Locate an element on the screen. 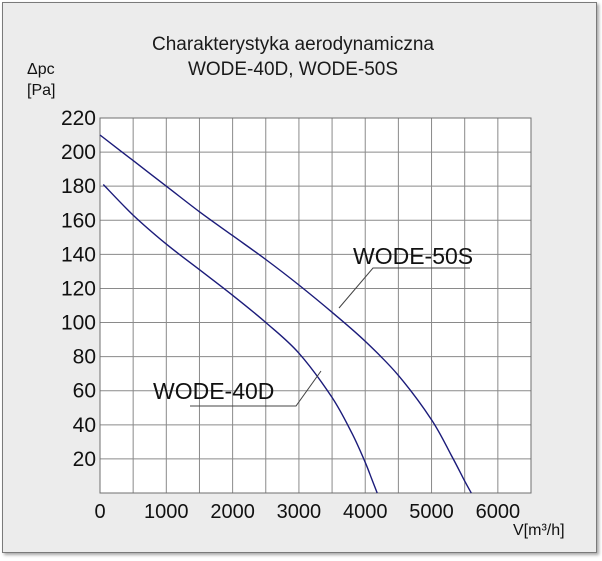  label-wode-40d: WODE-40D is located at coordinates (213, 391).